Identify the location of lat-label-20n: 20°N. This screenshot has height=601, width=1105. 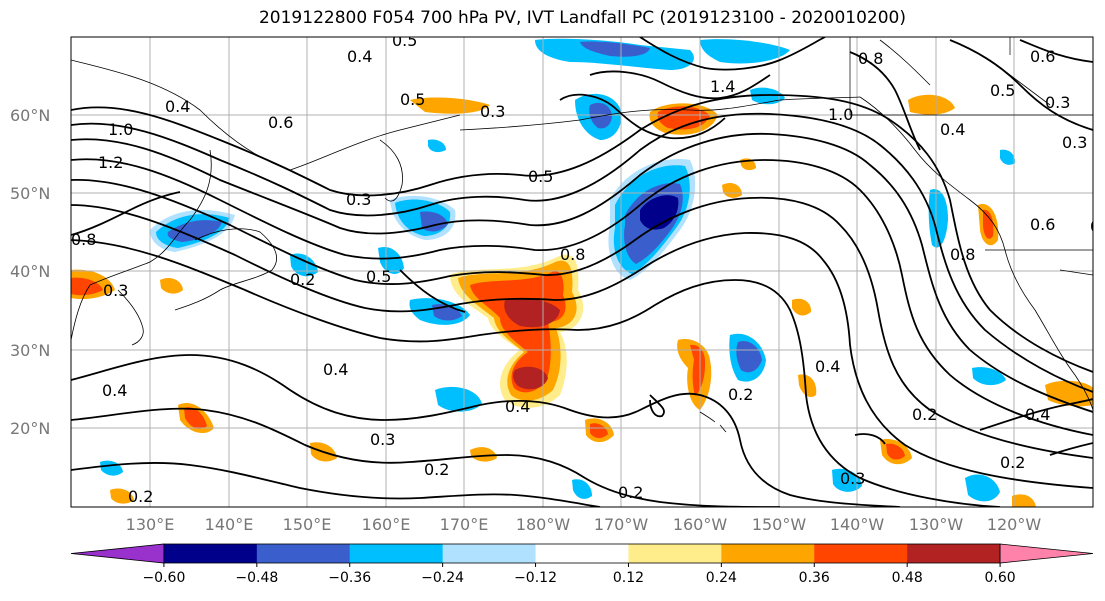
(30, 428).